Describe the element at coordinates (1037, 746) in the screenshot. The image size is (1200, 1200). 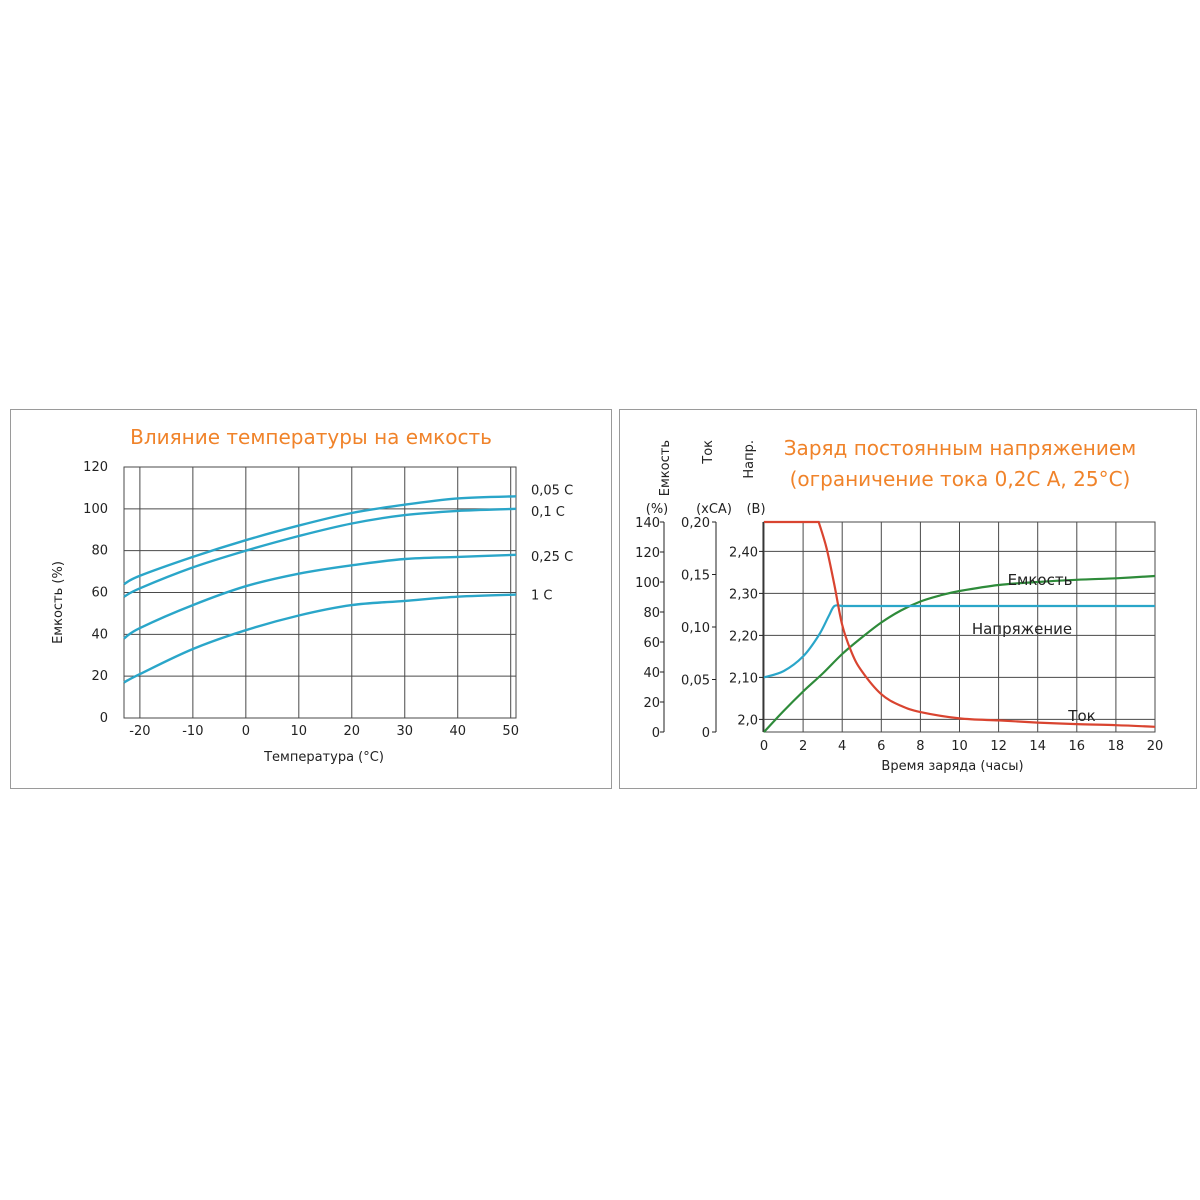
I see `x-tick-label: 14` at that location.